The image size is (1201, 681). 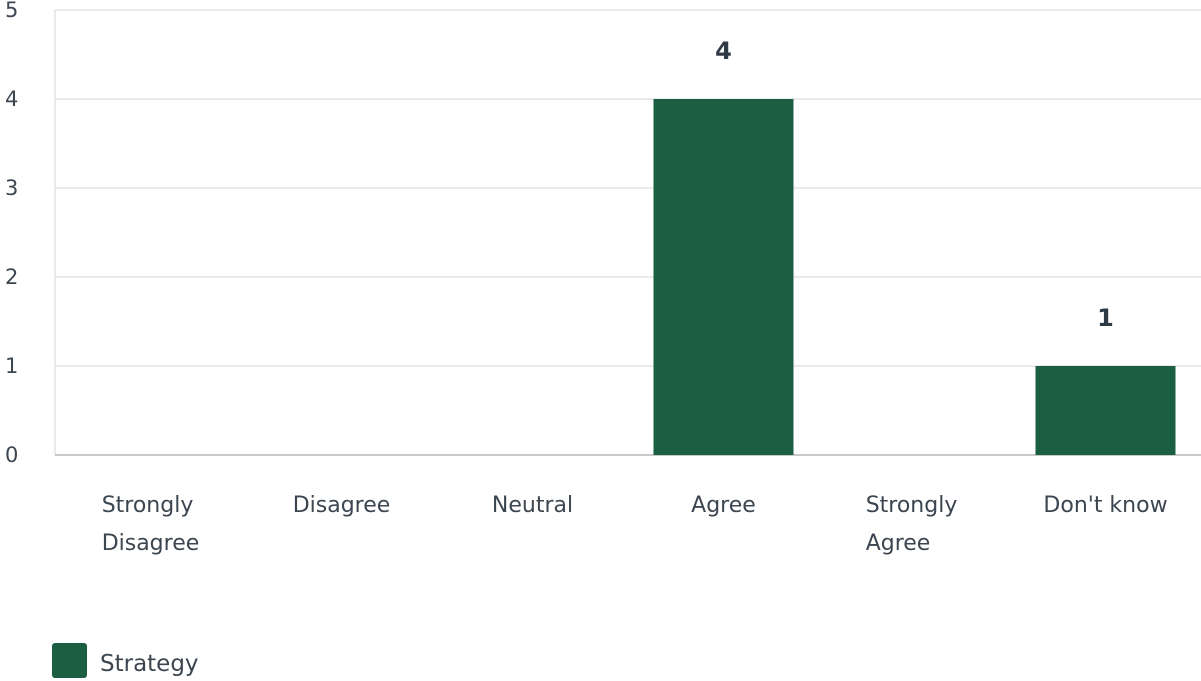 I want to click on x-tick-label: Agree, so click(x=723, y=505).